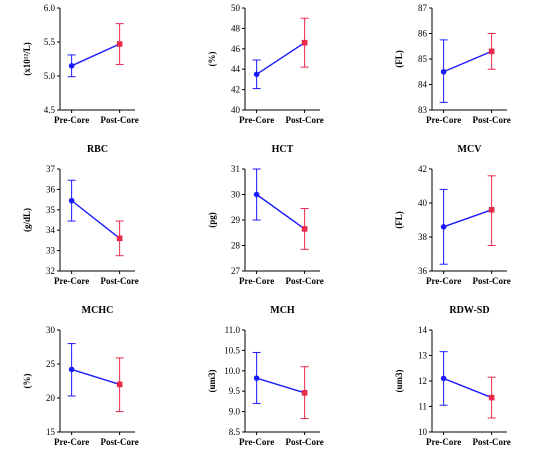 The image size is (550, 466). Describe the element at coordinates (51, 210) in the screenshot. I see `y-tick-label: 35` at that location.